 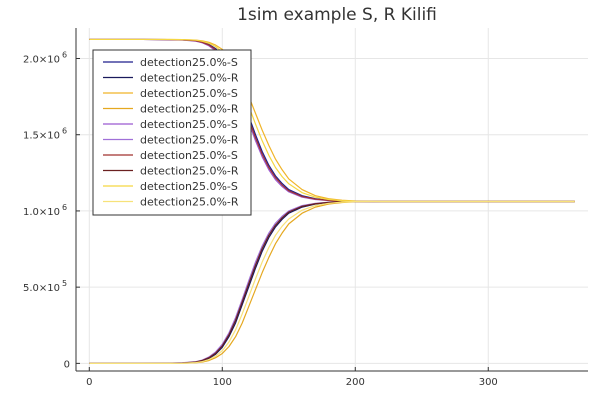 I want to click on y-tick-label: 0, so click(x=67, y=364).